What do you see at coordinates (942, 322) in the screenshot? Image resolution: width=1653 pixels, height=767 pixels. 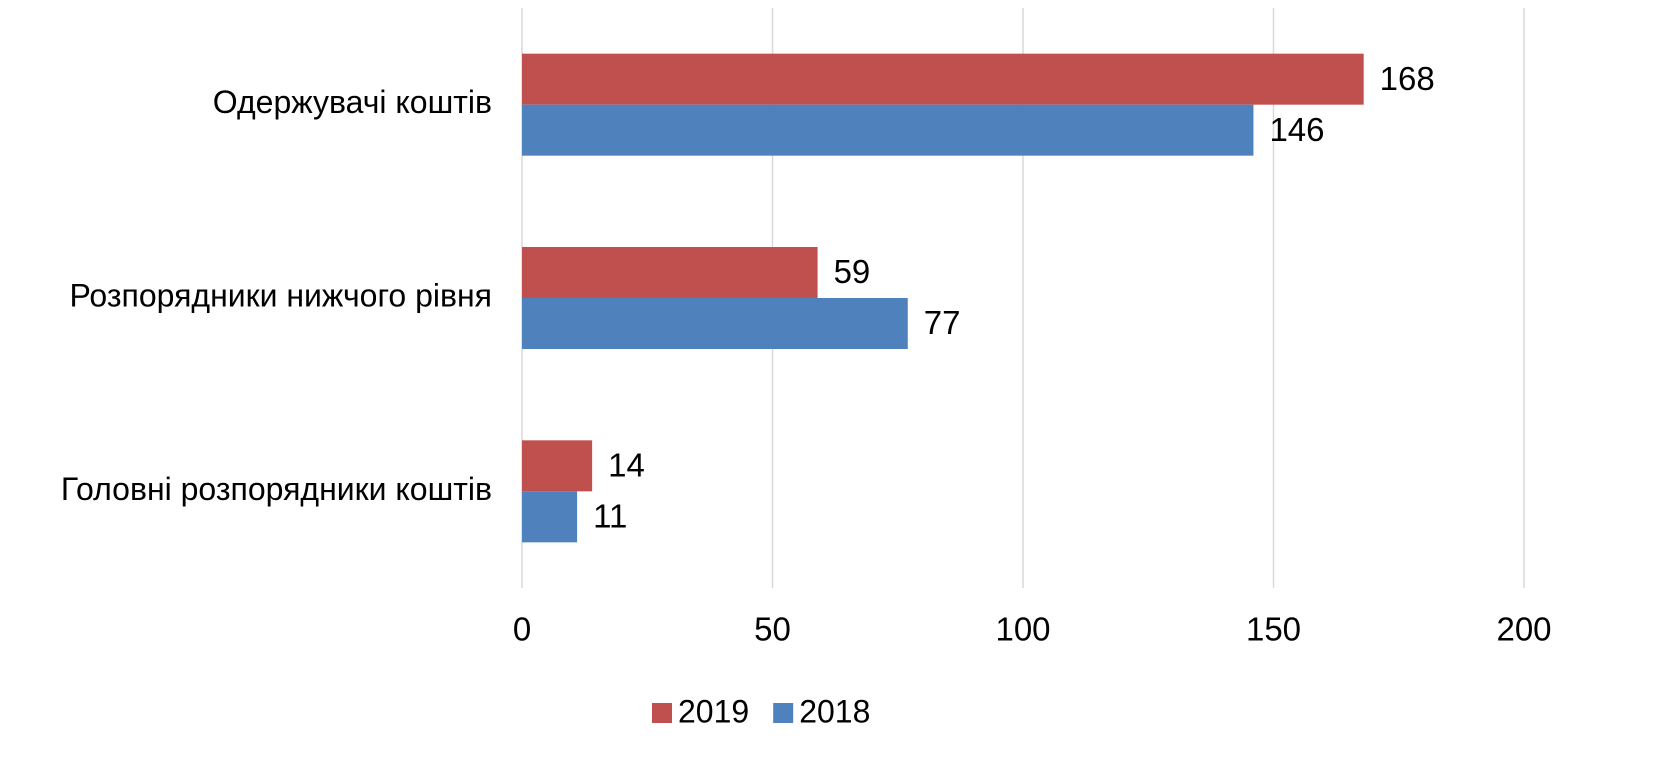 I see `data-label: 77` at bounding box center [942, 322].